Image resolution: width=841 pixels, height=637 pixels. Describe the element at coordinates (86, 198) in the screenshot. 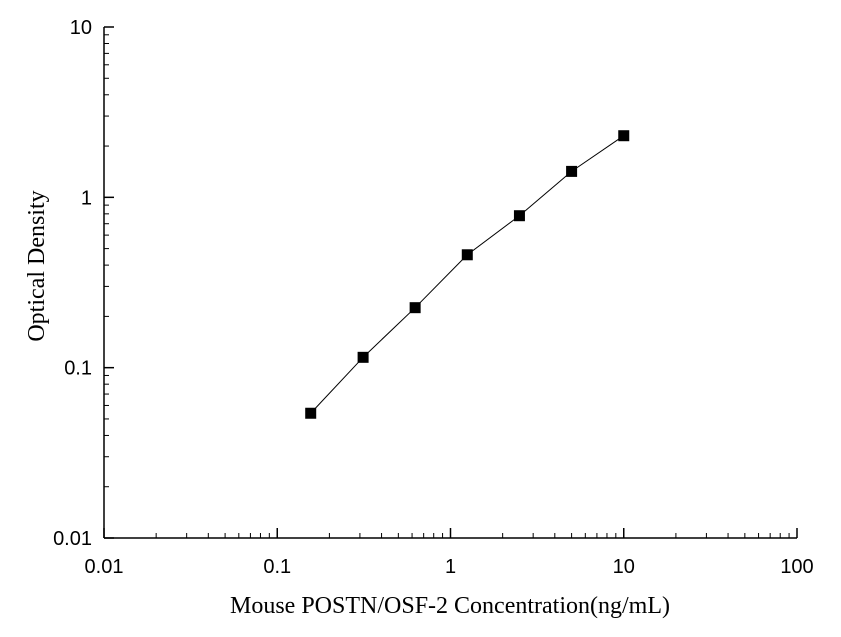

I see `y-tick-label: 1` at that location.